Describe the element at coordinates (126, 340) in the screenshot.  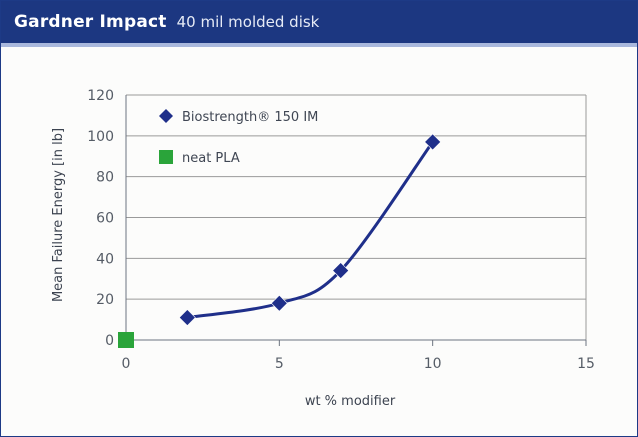
I see `data-point-square` at that location.